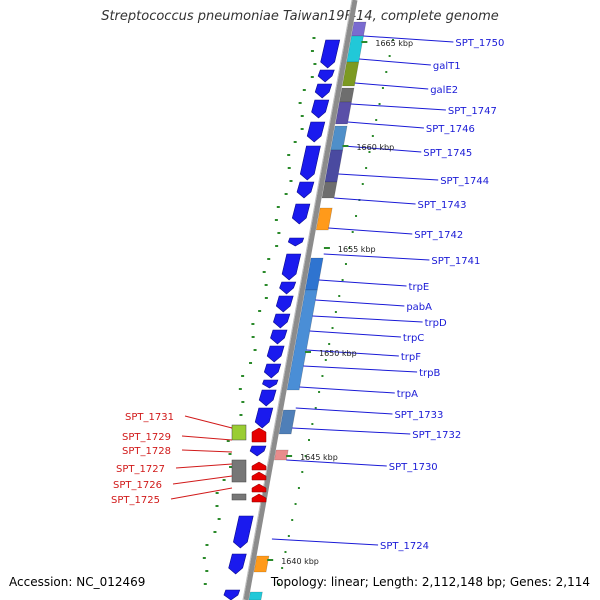  I want to click on accession-text: Accession: NC_012469, so click(77, 582).